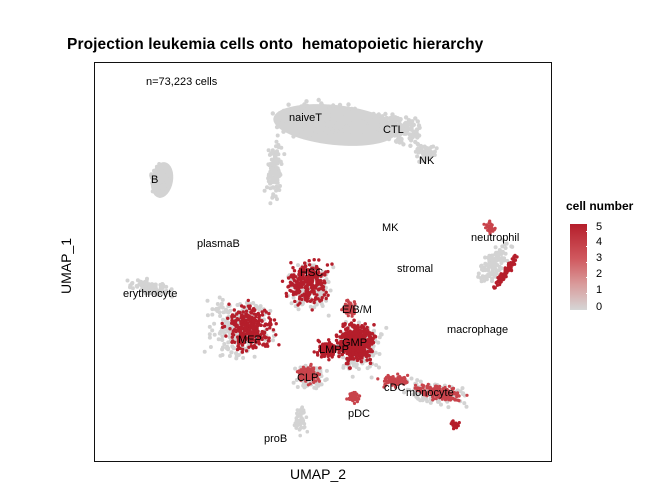 This screenshot has width=652, height=496. What do you see at coordinates (599, 227) in the screenshot?
I see `legend-tick-label: 5` at bounding box center [599, 227].